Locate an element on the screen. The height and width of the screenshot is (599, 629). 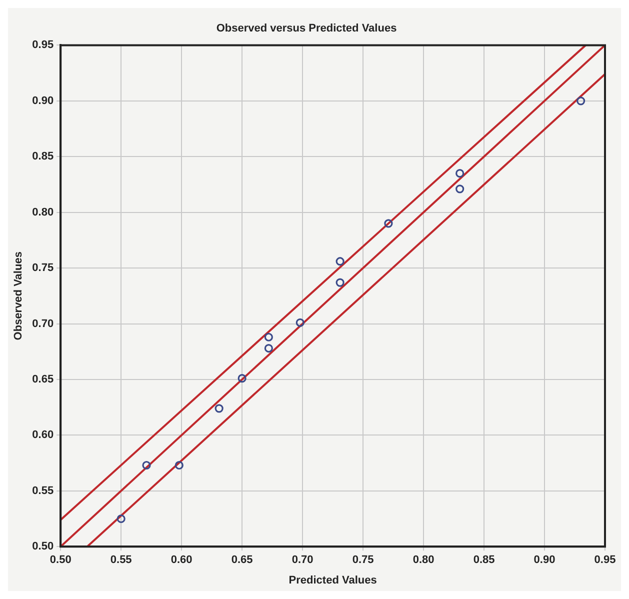
y-tick-label: 0.70 is located at coordinates (43, 324).